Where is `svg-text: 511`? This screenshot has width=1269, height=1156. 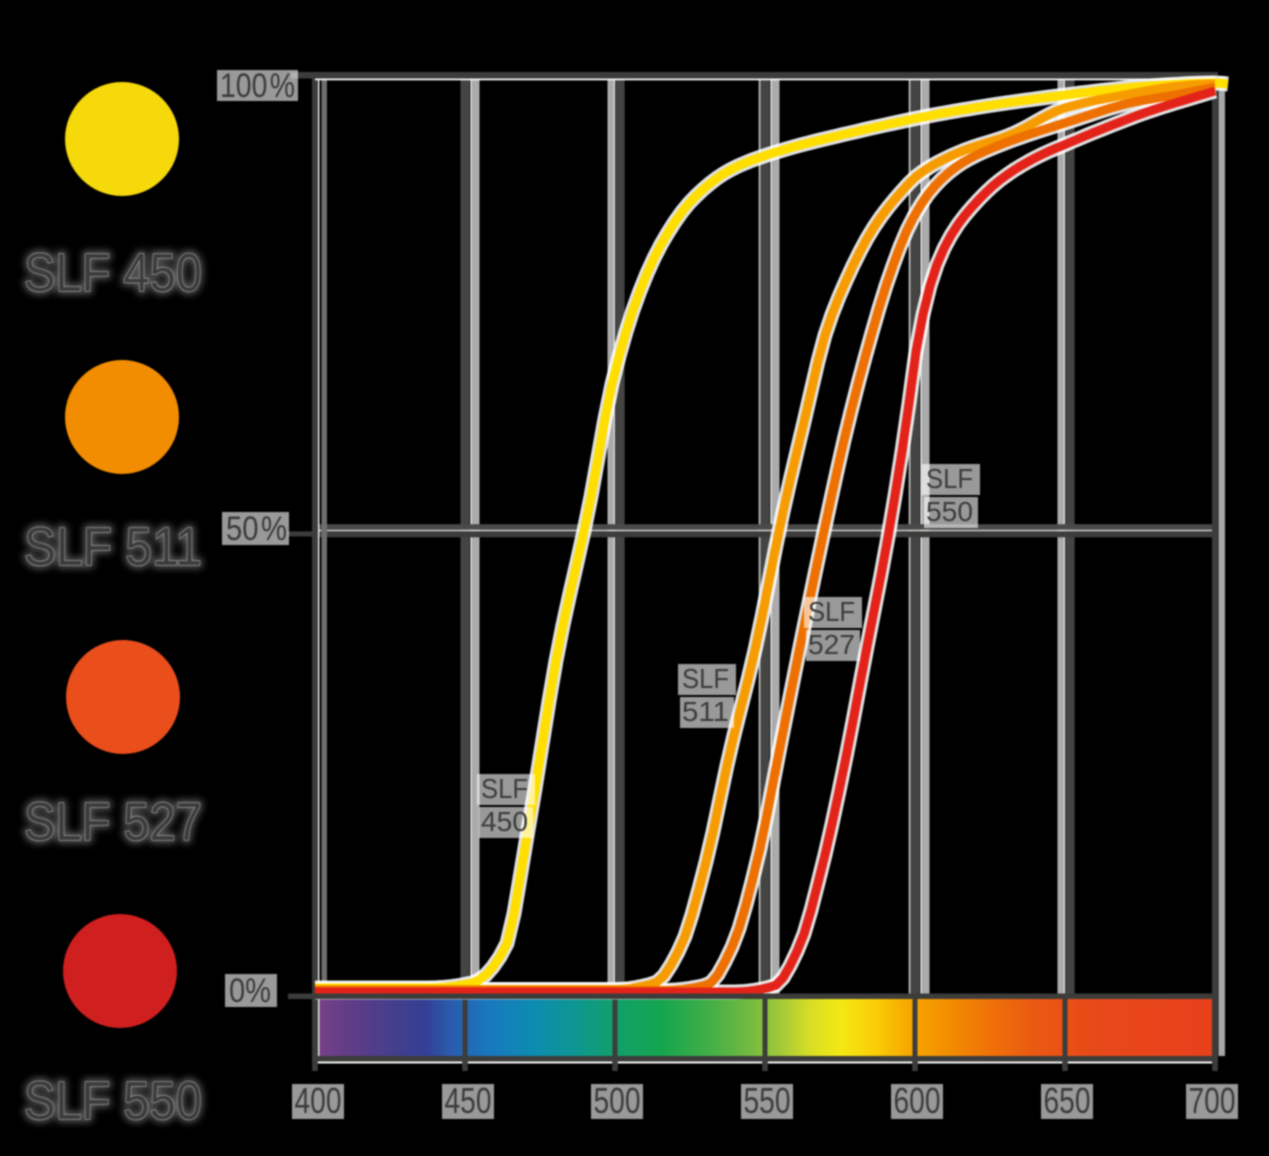
svg-text: 511 is located at coordinates (705, 711).